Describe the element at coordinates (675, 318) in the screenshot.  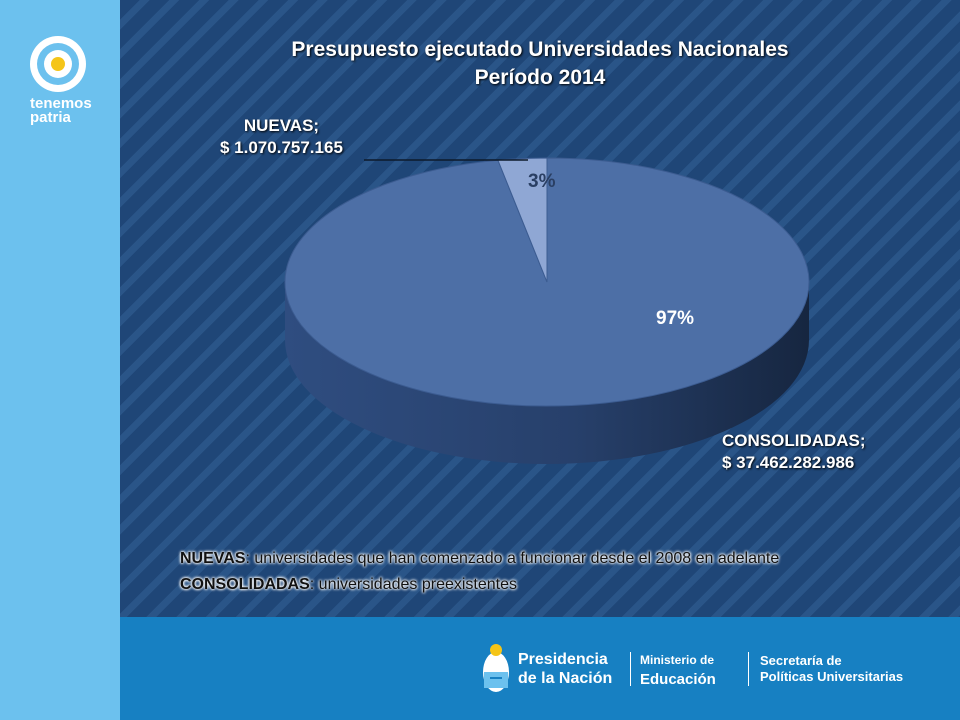
I see `slice-label-consolidadas: 97%` at that location.